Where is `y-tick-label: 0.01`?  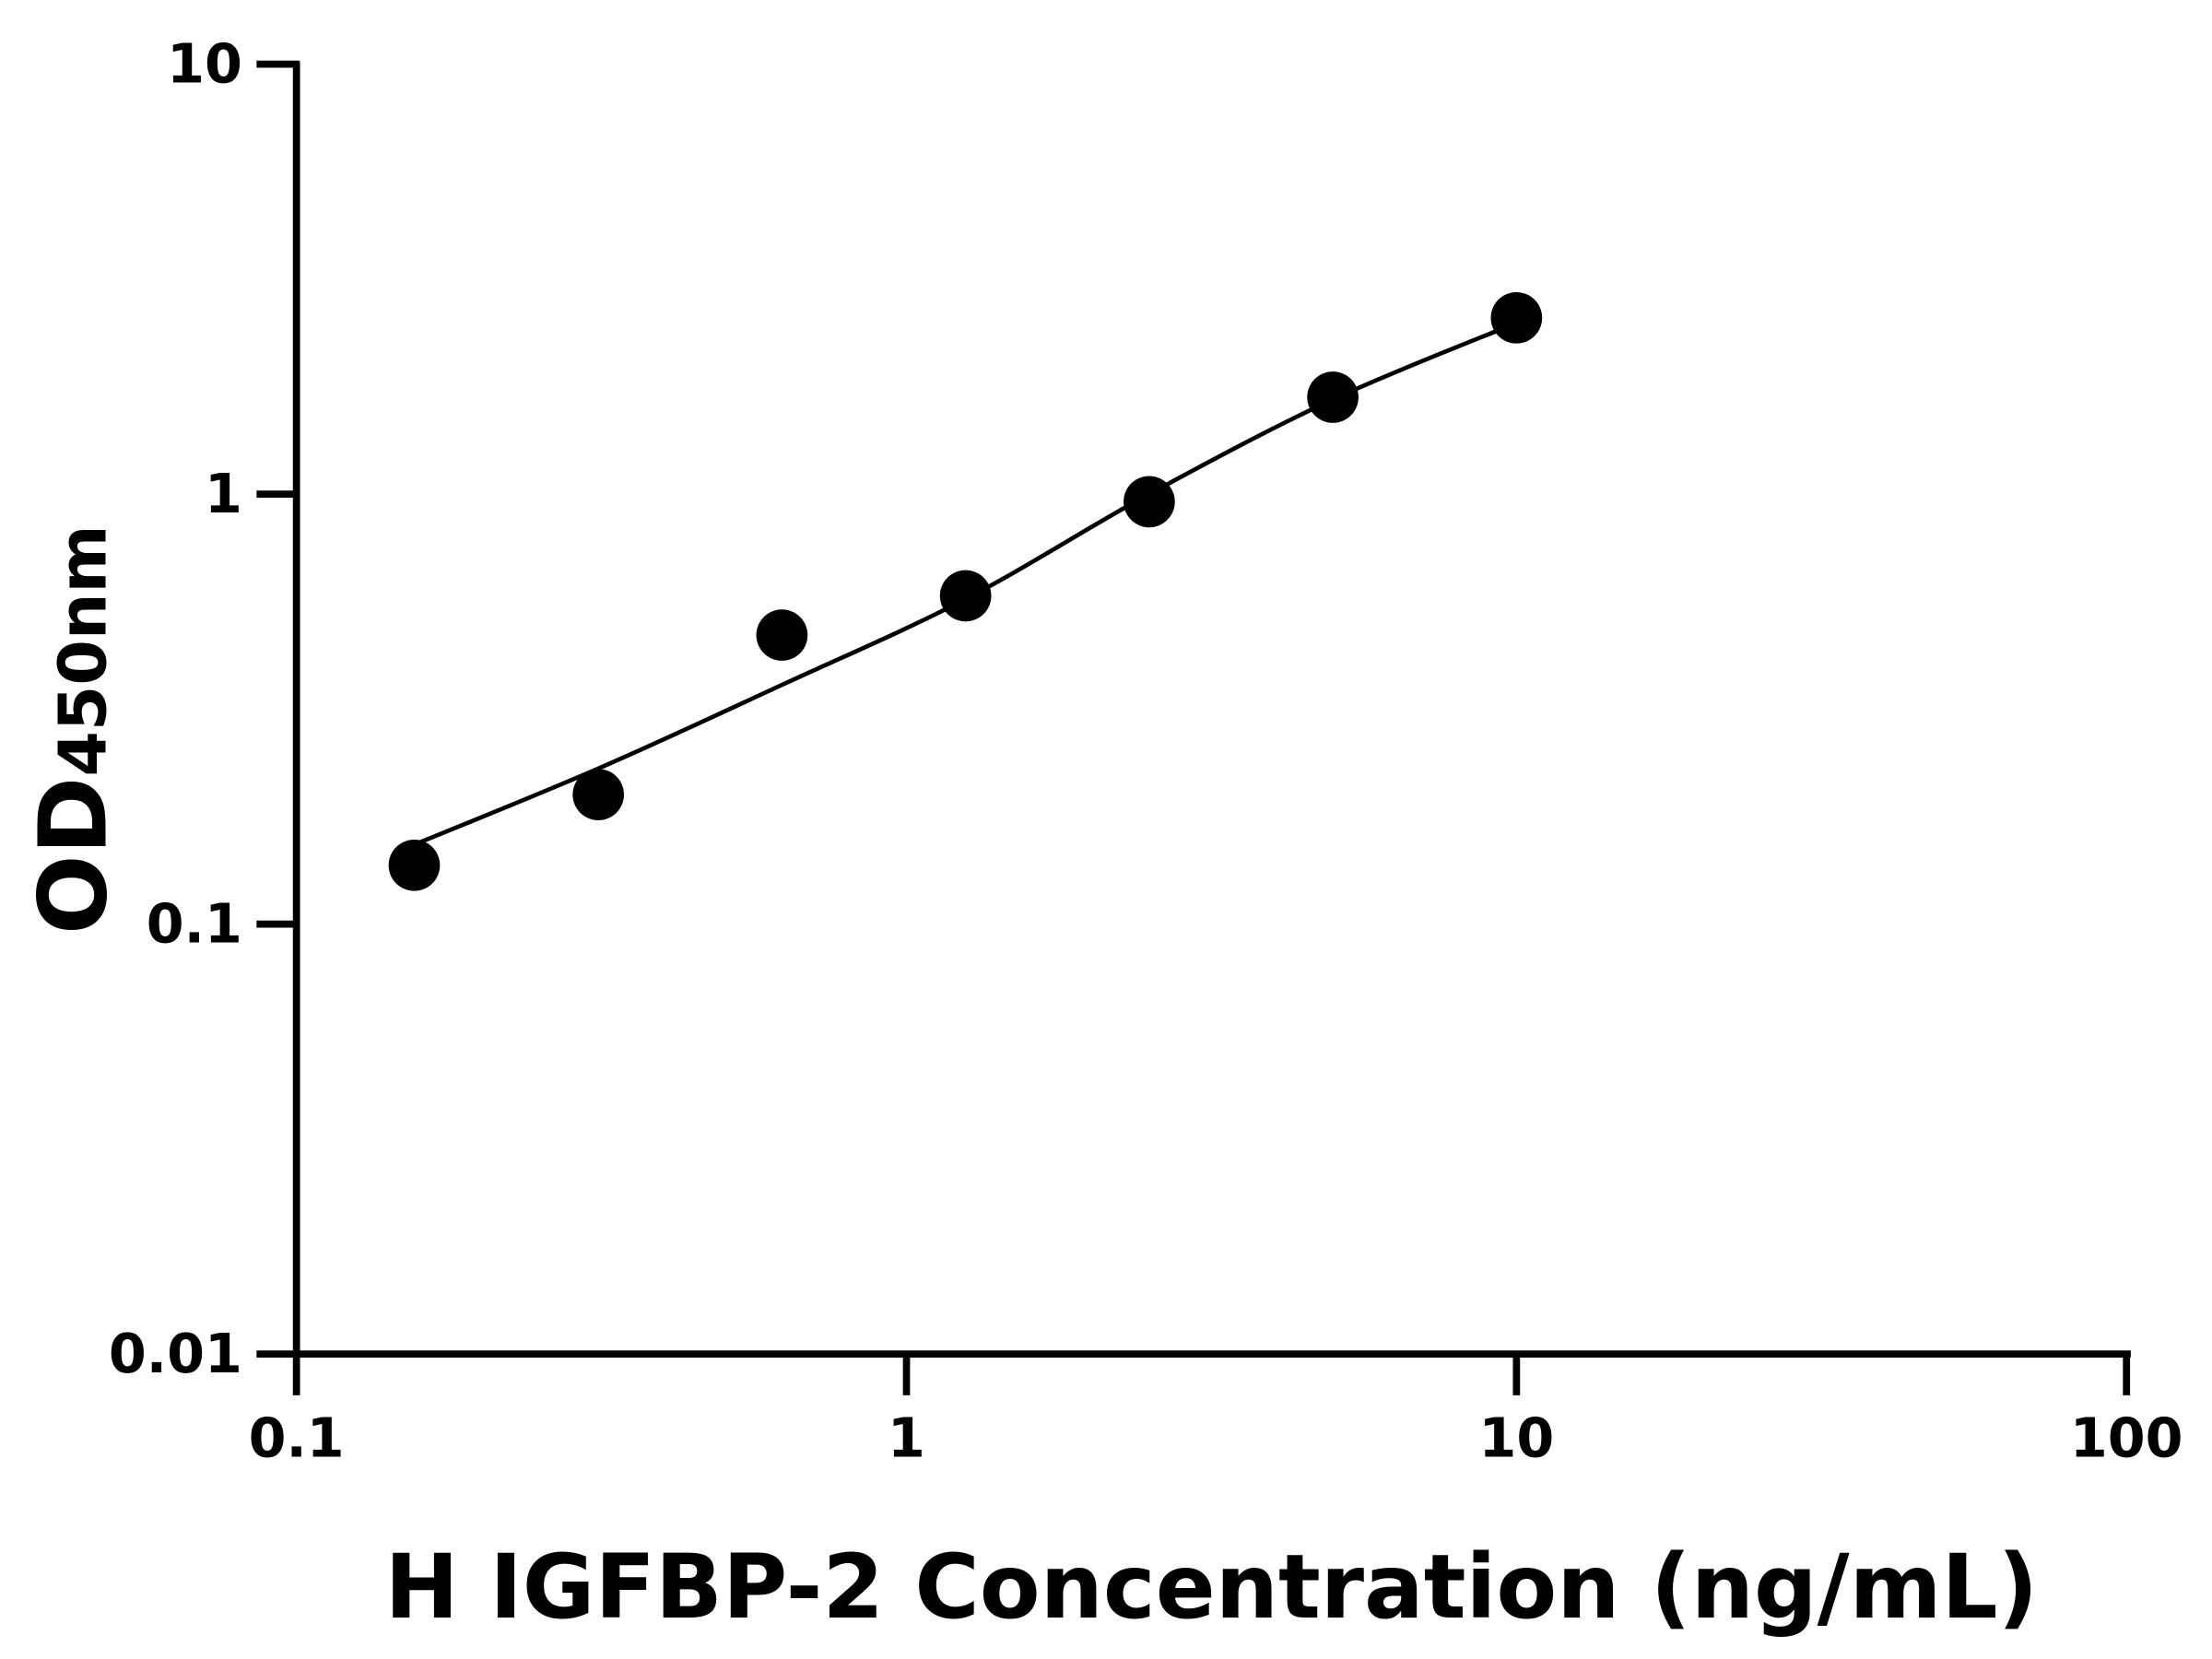
y-tick-label: 0.01 is located at coordinates (175, 1353).